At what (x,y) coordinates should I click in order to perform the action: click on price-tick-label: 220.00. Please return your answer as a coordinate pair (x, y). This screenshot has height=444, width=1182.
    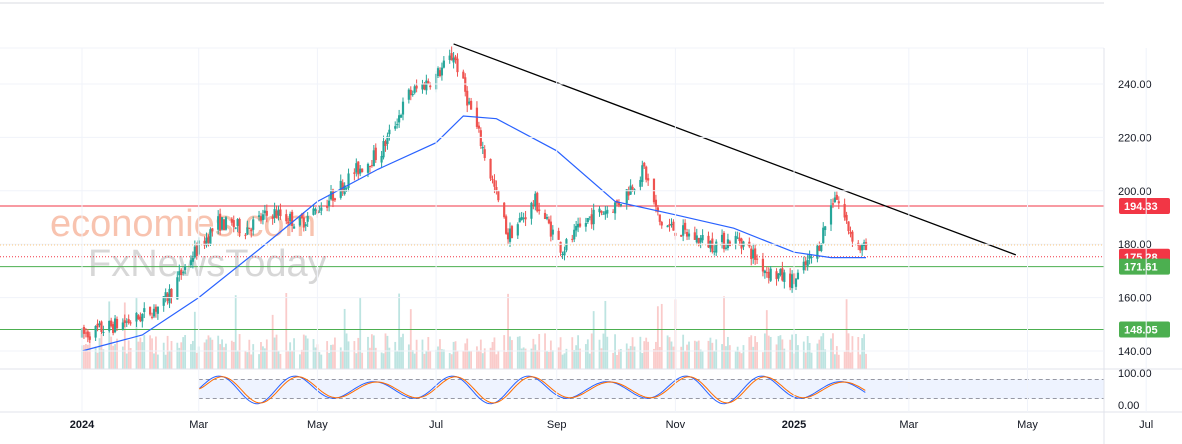
    Looking at the image, I should click on (1135, 138).